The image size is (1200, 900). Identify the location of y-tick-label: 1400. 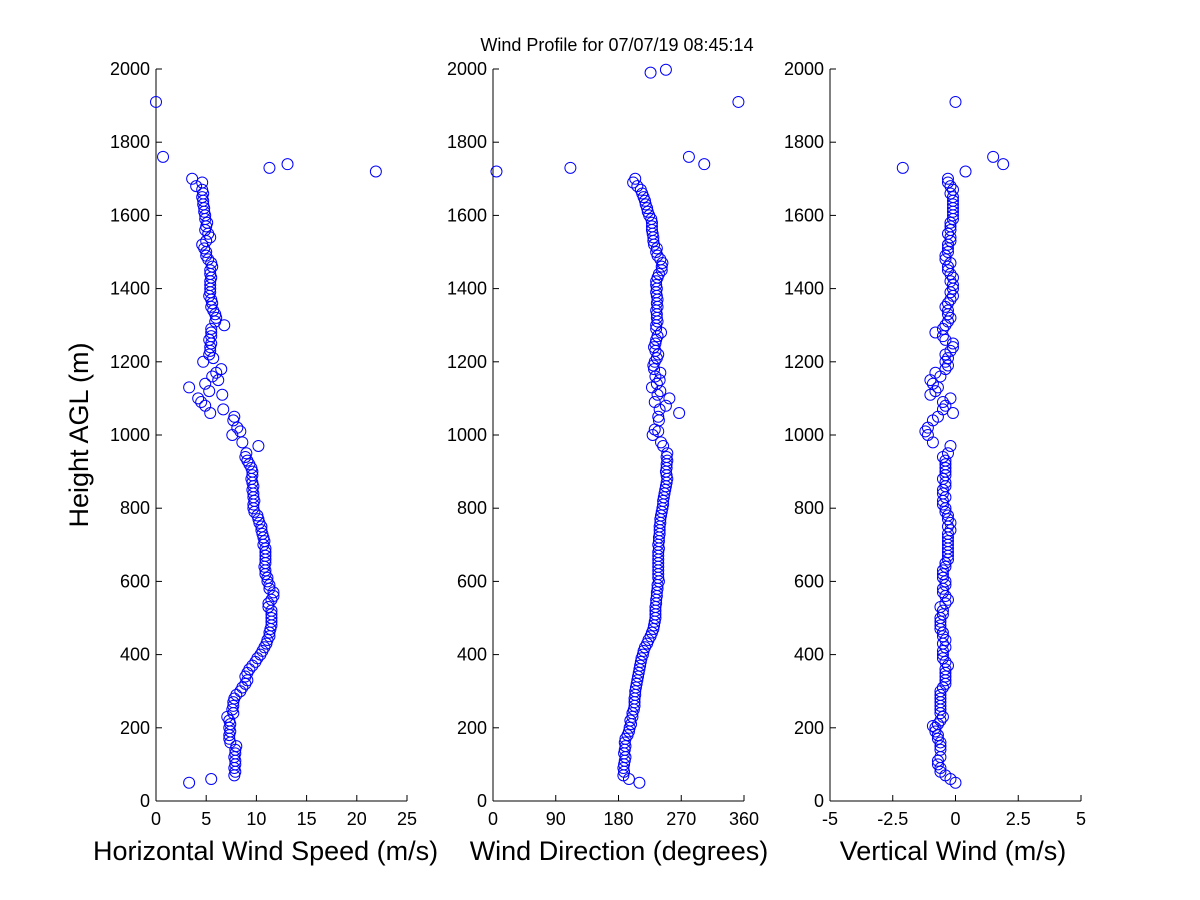
(804, 289).